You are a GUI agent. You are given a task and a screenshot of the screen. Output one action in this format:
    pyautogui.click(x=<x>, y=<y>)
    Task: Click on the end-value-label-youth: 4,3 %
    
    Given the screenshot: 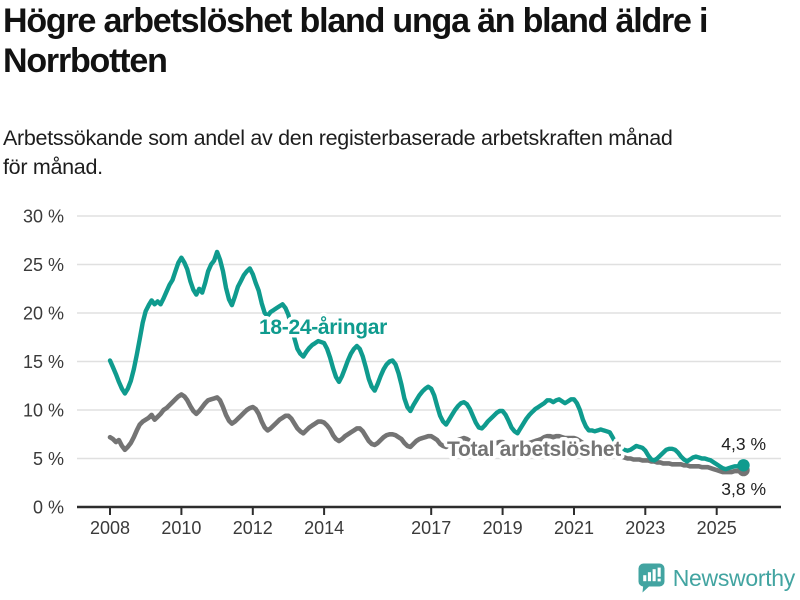 What is the action you would take?
    pyautogui.click(x=743, y=444)
    